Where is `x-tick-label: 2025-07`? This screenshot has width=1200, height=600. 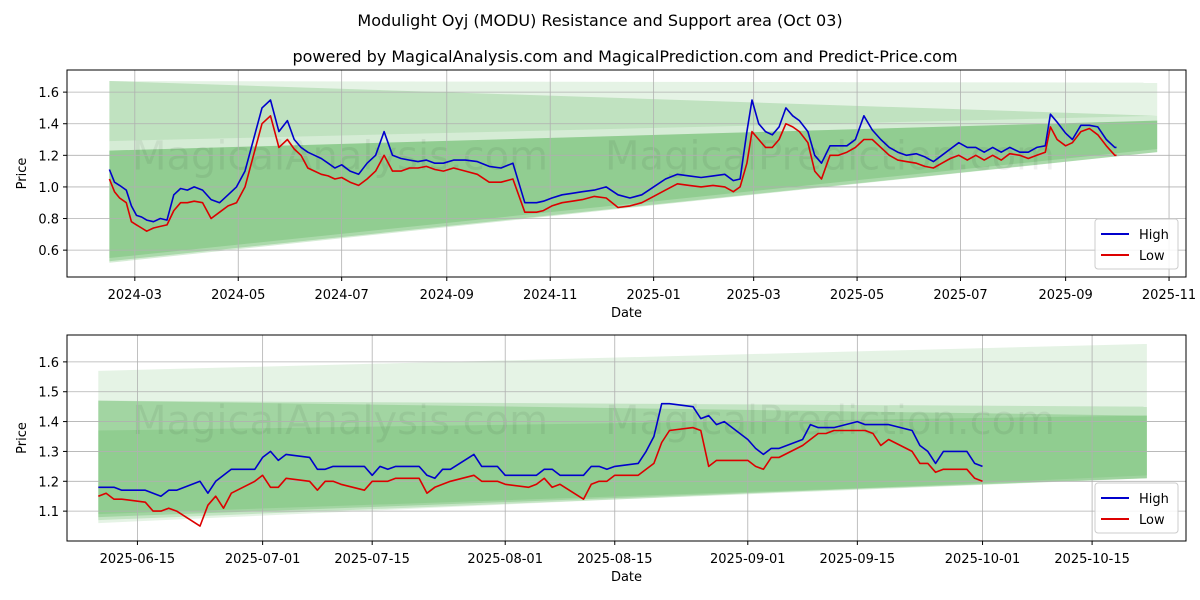
x-tick-label: 2025-07 is located at coordinates (960, 295).